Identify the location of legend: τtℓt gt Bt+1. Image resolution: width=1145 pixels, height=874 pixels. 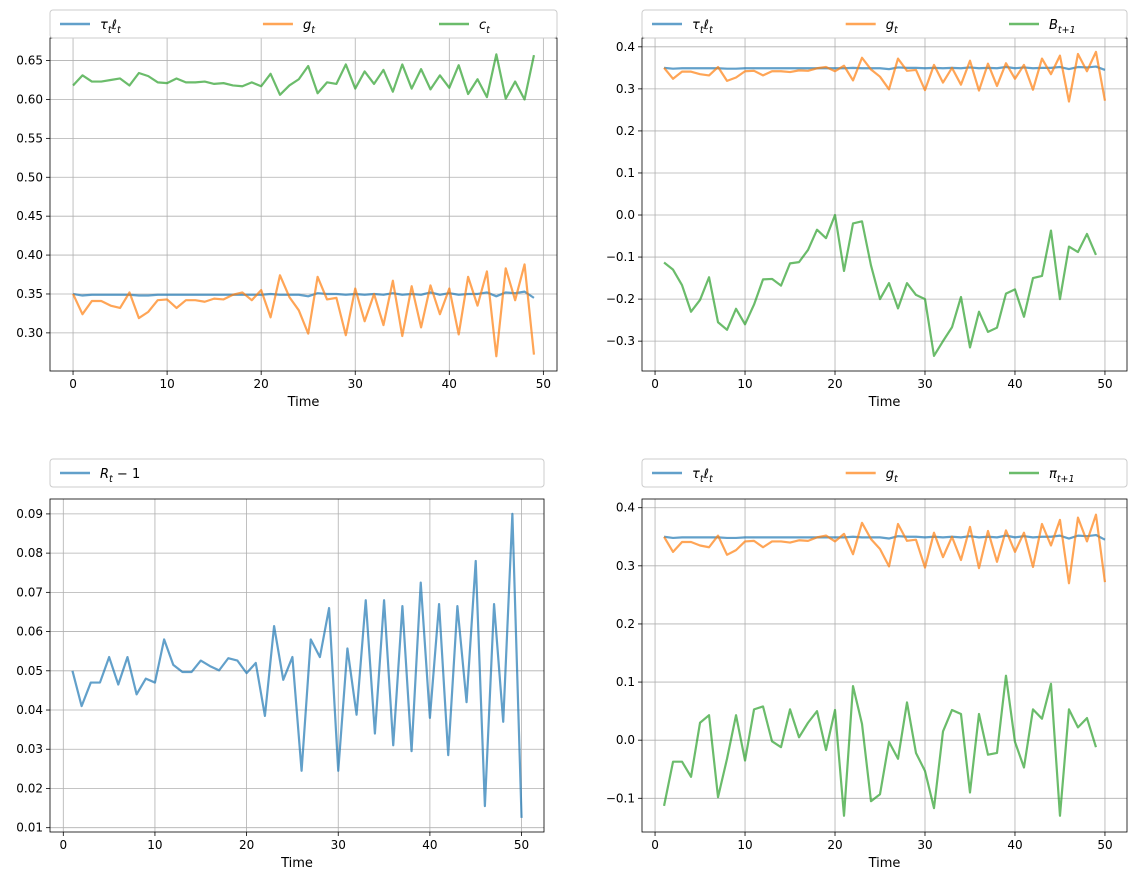
(884, 24).